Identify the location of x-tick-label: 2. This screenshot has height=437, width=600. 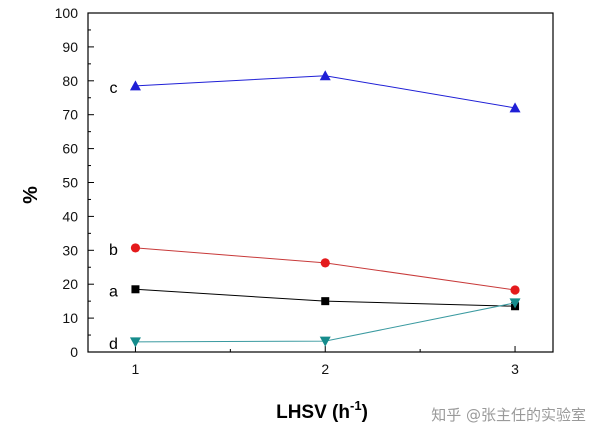
(325, 369).